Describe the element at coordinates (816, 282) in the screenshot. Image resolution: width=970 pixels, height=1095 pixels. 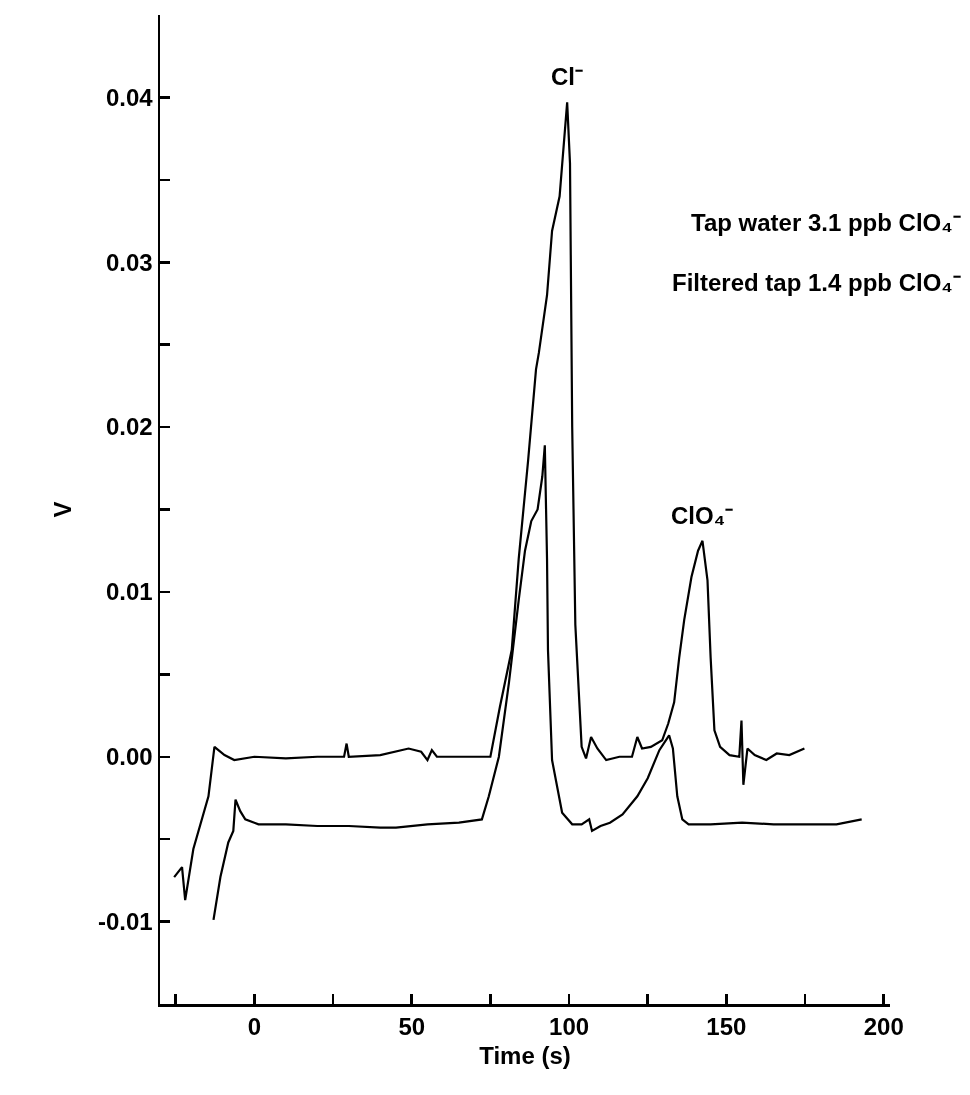
I see `annotation: Filtered tap 1.4 ppb ClO₄⁻` at that location.